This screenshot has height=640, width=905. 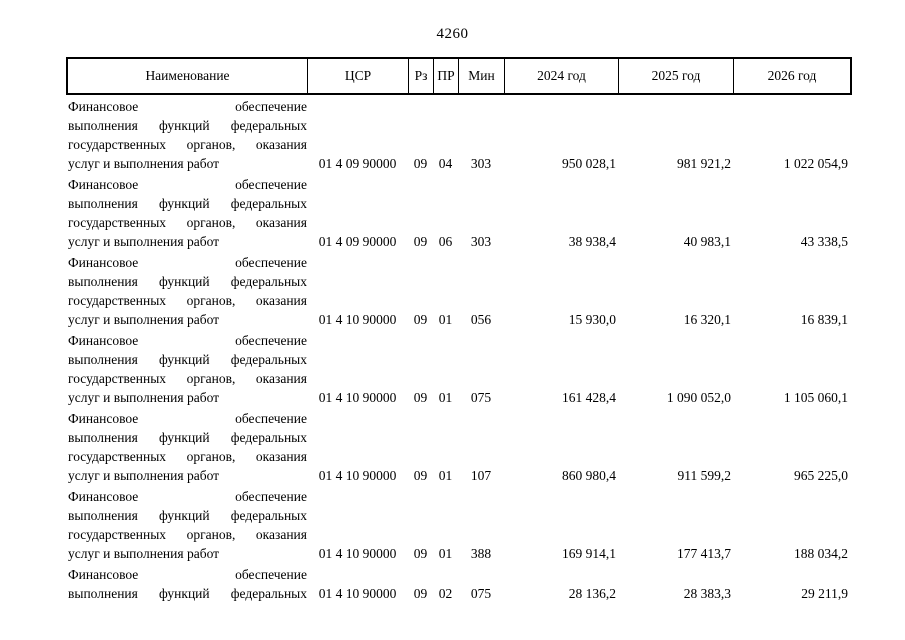 I want to click on row-pr-value: 04, so click(x=445, y=163).